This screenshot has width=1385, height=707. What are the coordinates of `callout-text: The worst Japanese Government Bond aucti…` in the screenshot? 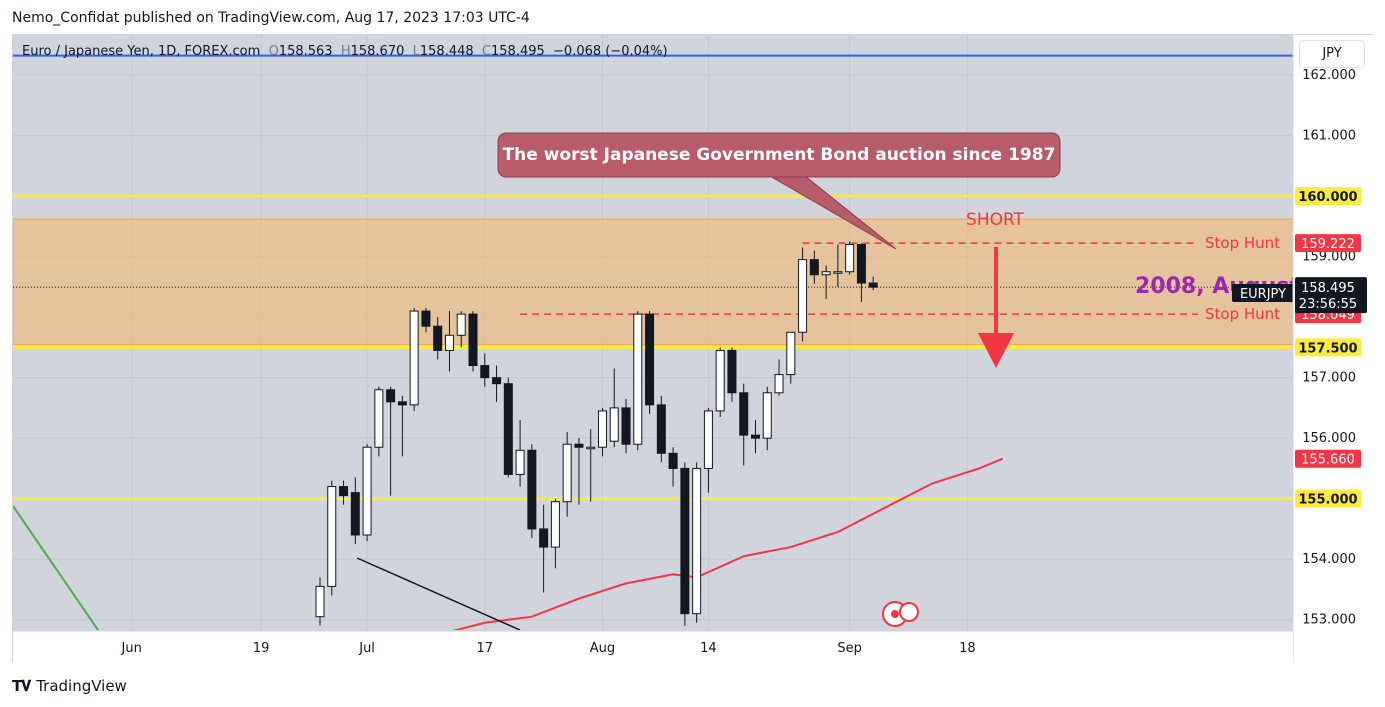 It's located at (779, 155).